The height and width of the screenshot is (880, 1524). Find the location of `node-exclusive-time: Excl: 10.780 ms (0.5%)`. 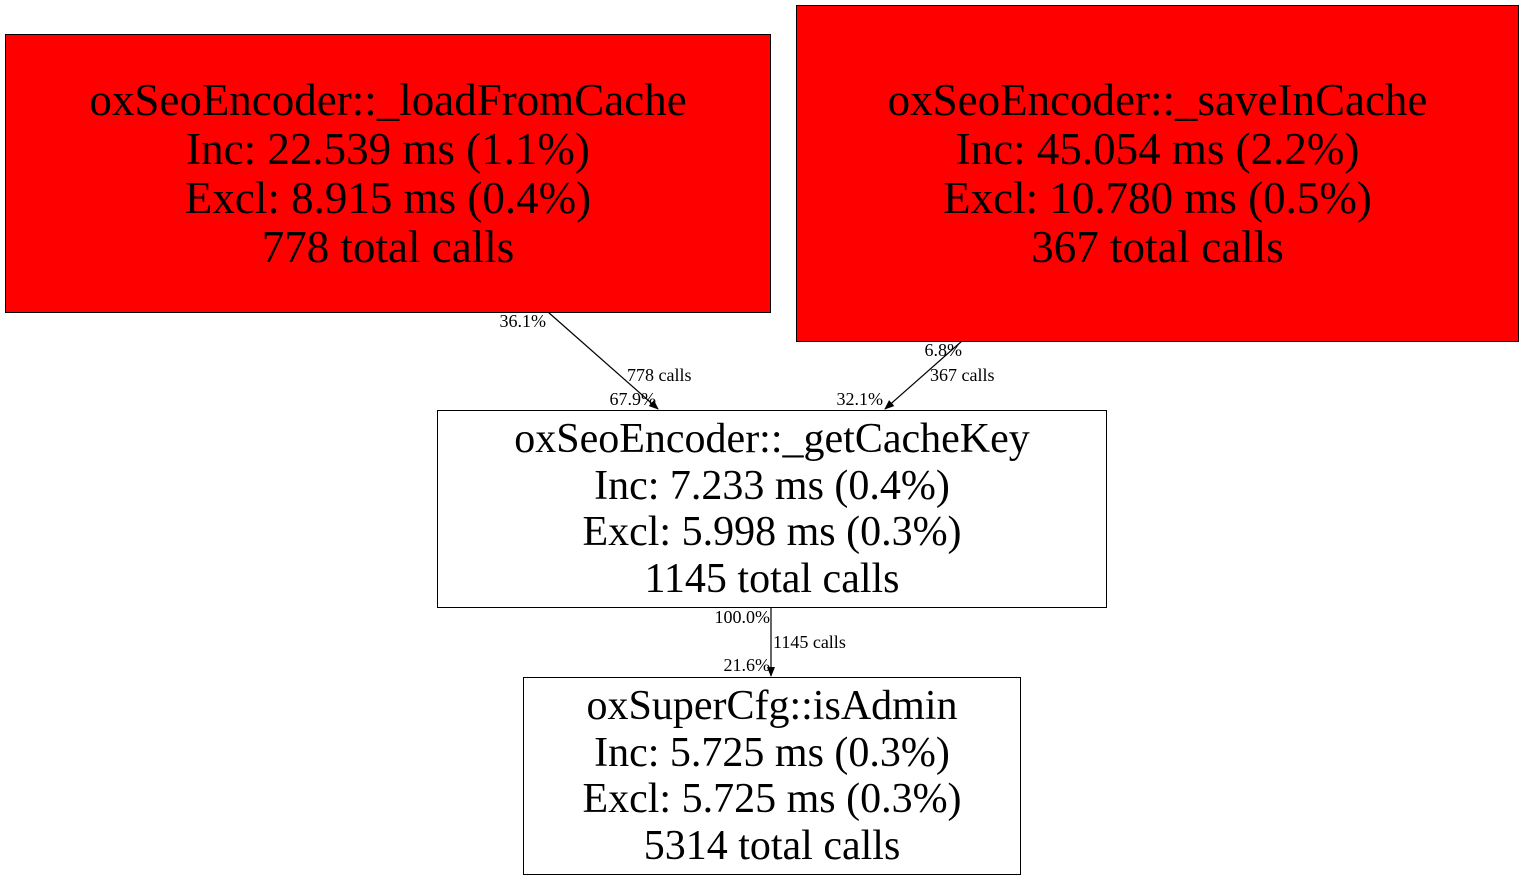

node-exclusive-time: Excl: 10.780 ms (0.5%) is located at coordinates (1157, 197).